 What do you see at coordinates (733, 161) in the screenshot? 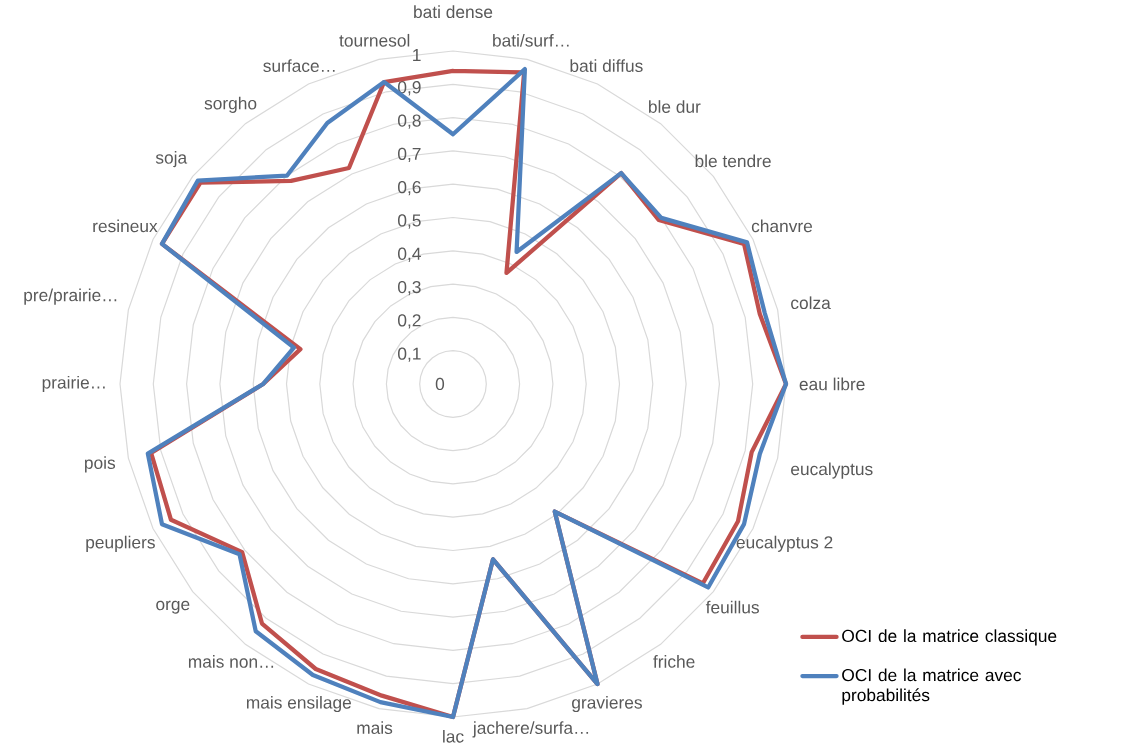
I see `spoke-label: ble tendre` at bounding box center [733, 161].